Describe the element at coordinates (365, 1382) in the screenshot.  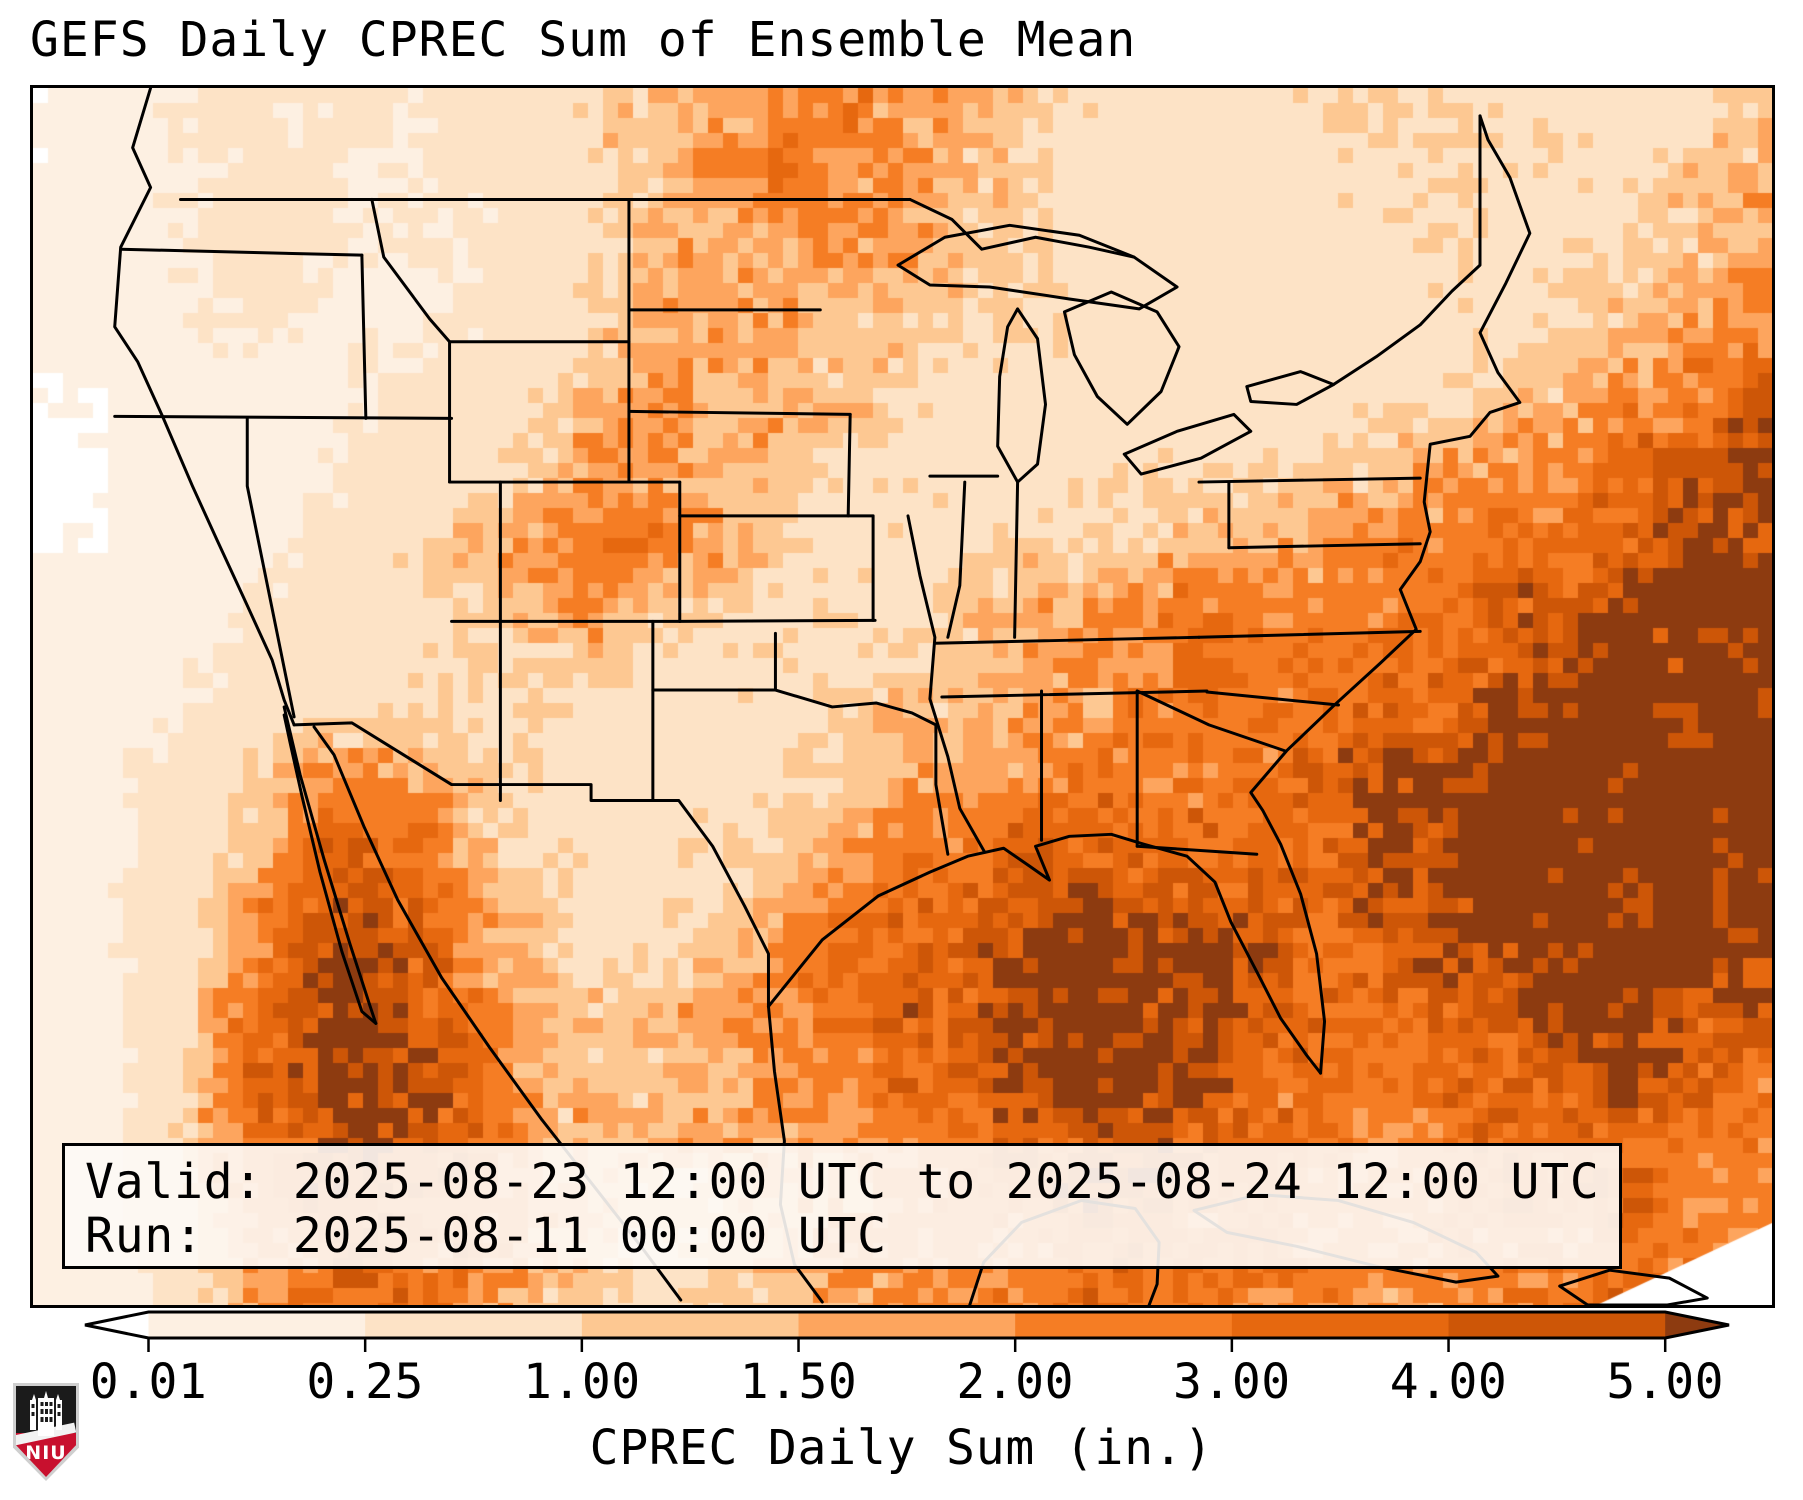
I see `colorbar-tick-label: 0.25` at that location.